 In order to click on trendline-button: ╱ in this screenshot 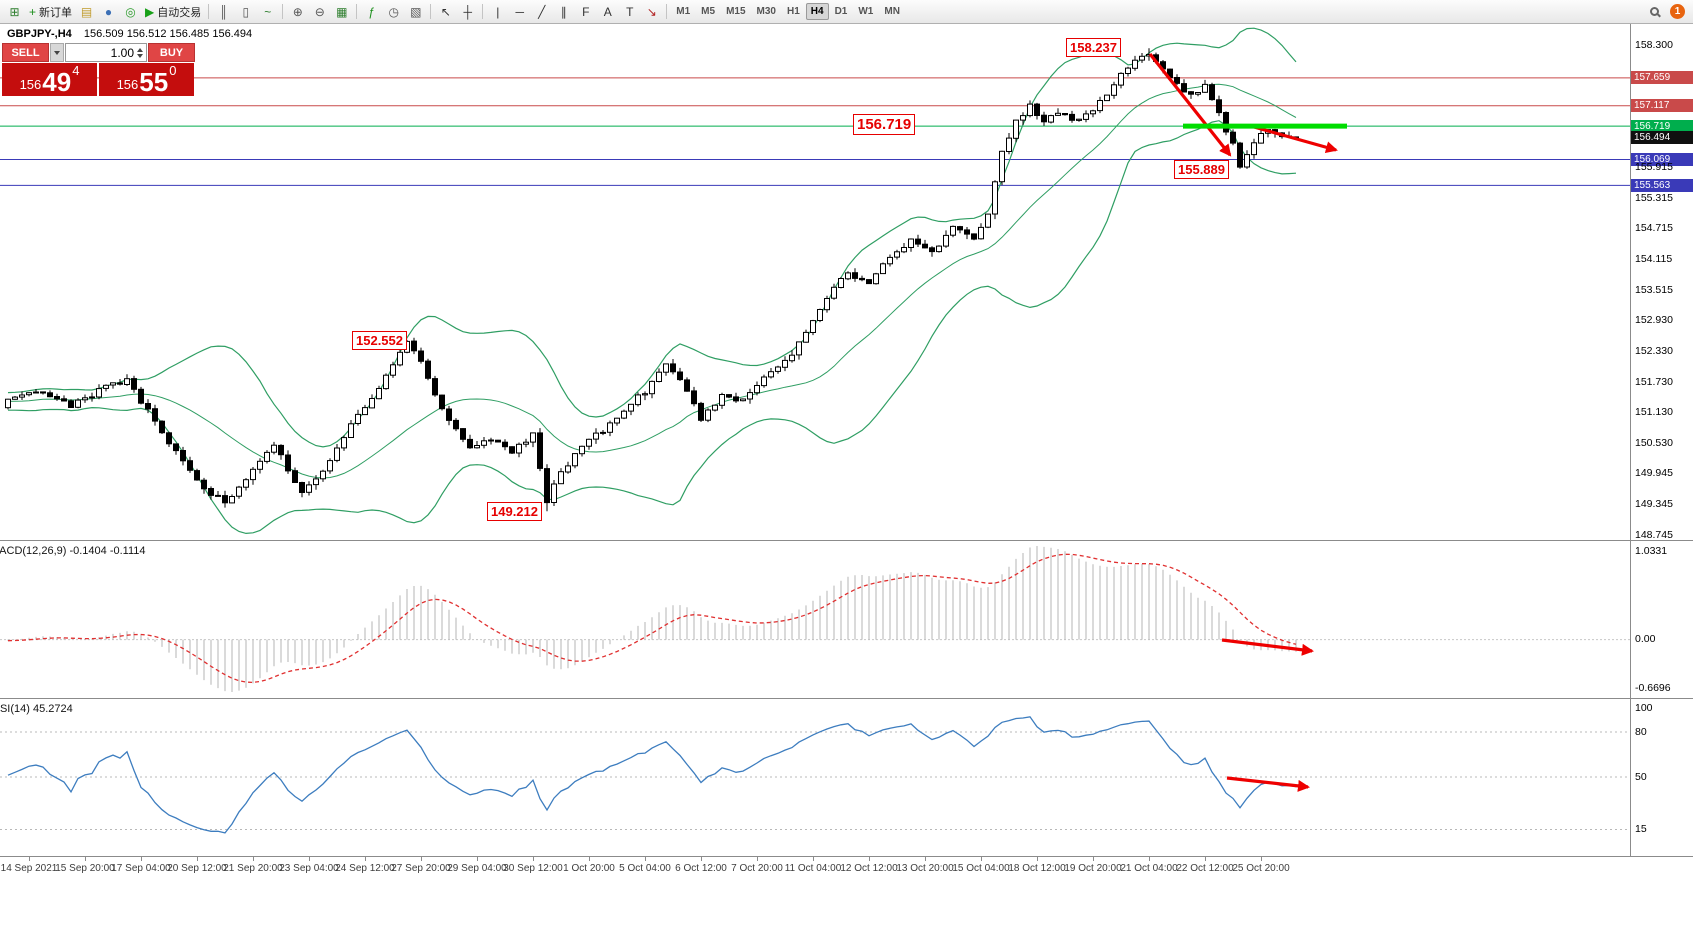, I will do `click(541, 12)`.